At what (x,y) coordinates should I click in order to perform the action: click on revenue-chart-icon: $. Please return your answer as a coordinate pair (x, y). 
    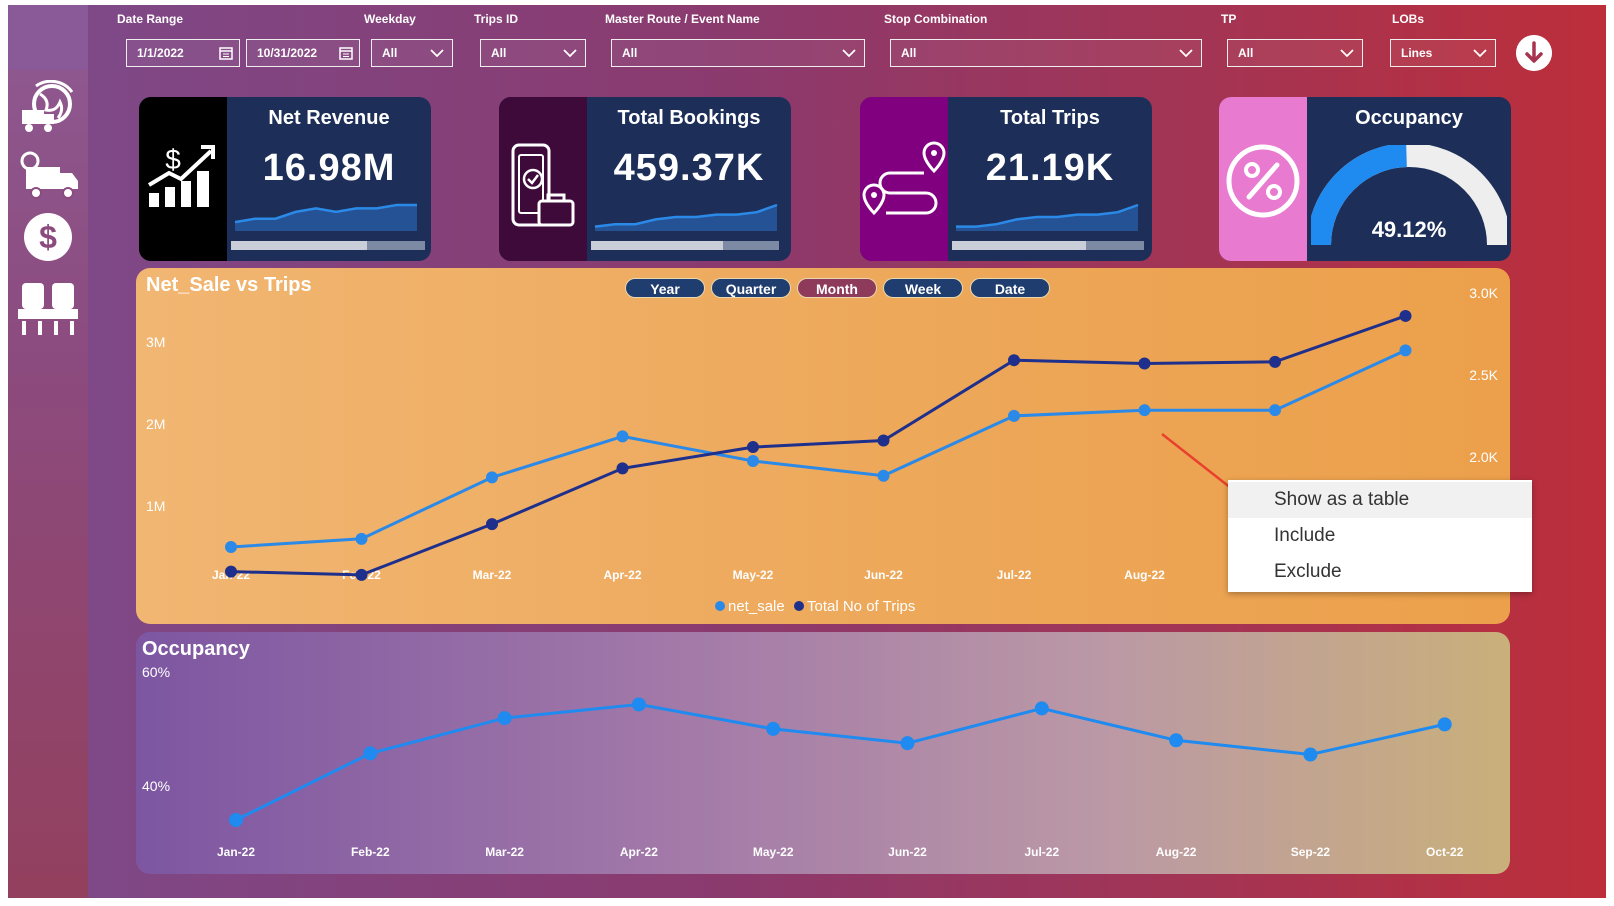
    Looking at the image, I should click on (181, 175).